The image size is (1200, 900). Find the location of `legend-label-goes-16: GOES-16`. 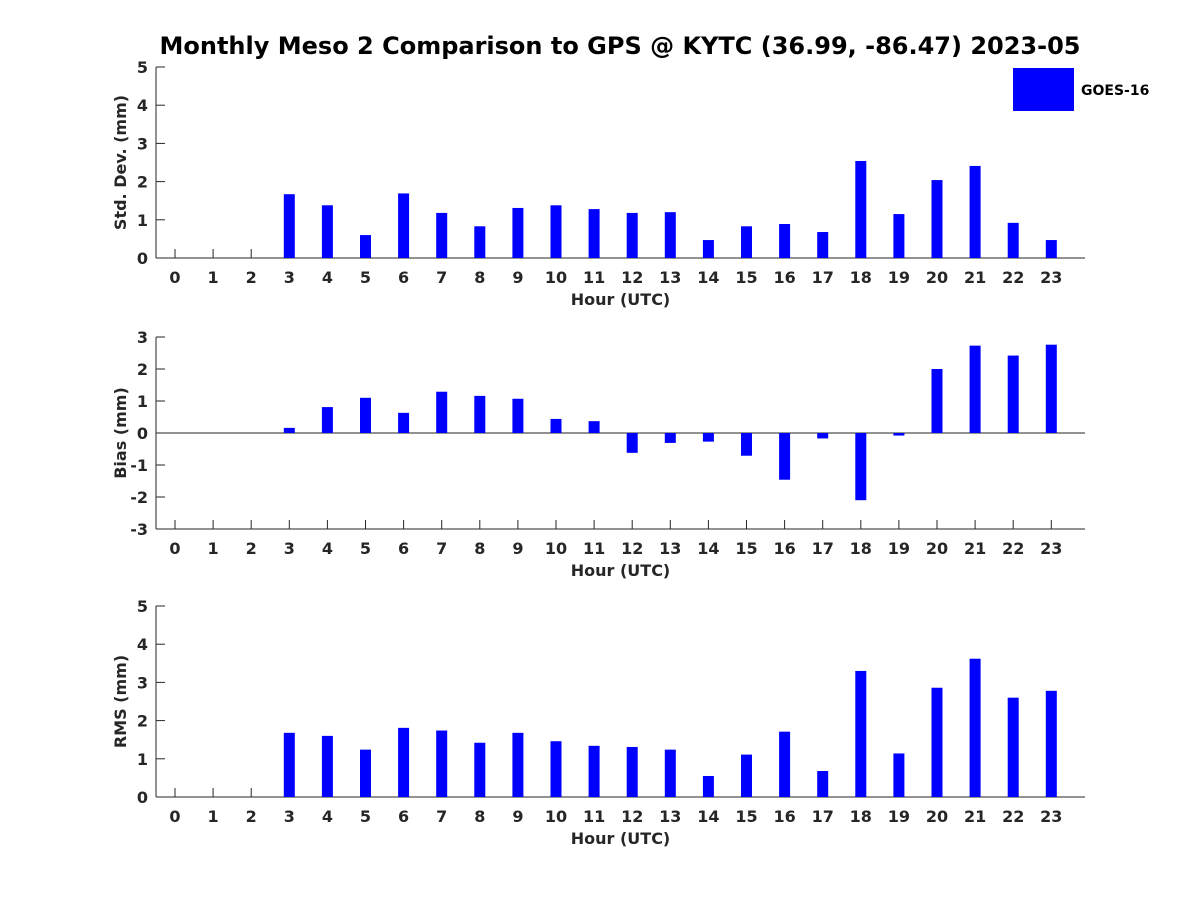

legend-label-goes-16: GOES-16 is located at coordinates (1115, 91).